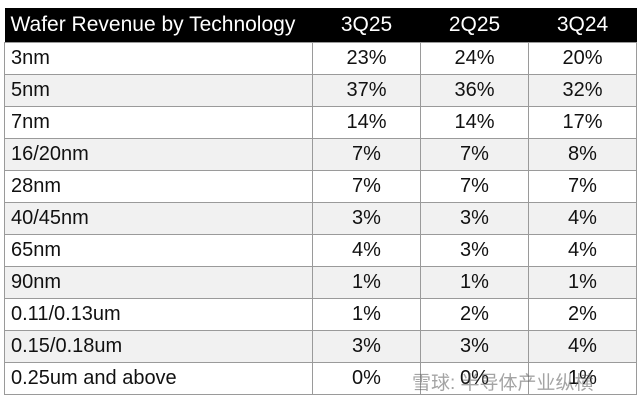 Image resolution: width=640 pixels, height=402 pixels. Describe the element at coordinates (158, 378) in the screenshot. I see `technology-cell: 0.25um and above` at that location.